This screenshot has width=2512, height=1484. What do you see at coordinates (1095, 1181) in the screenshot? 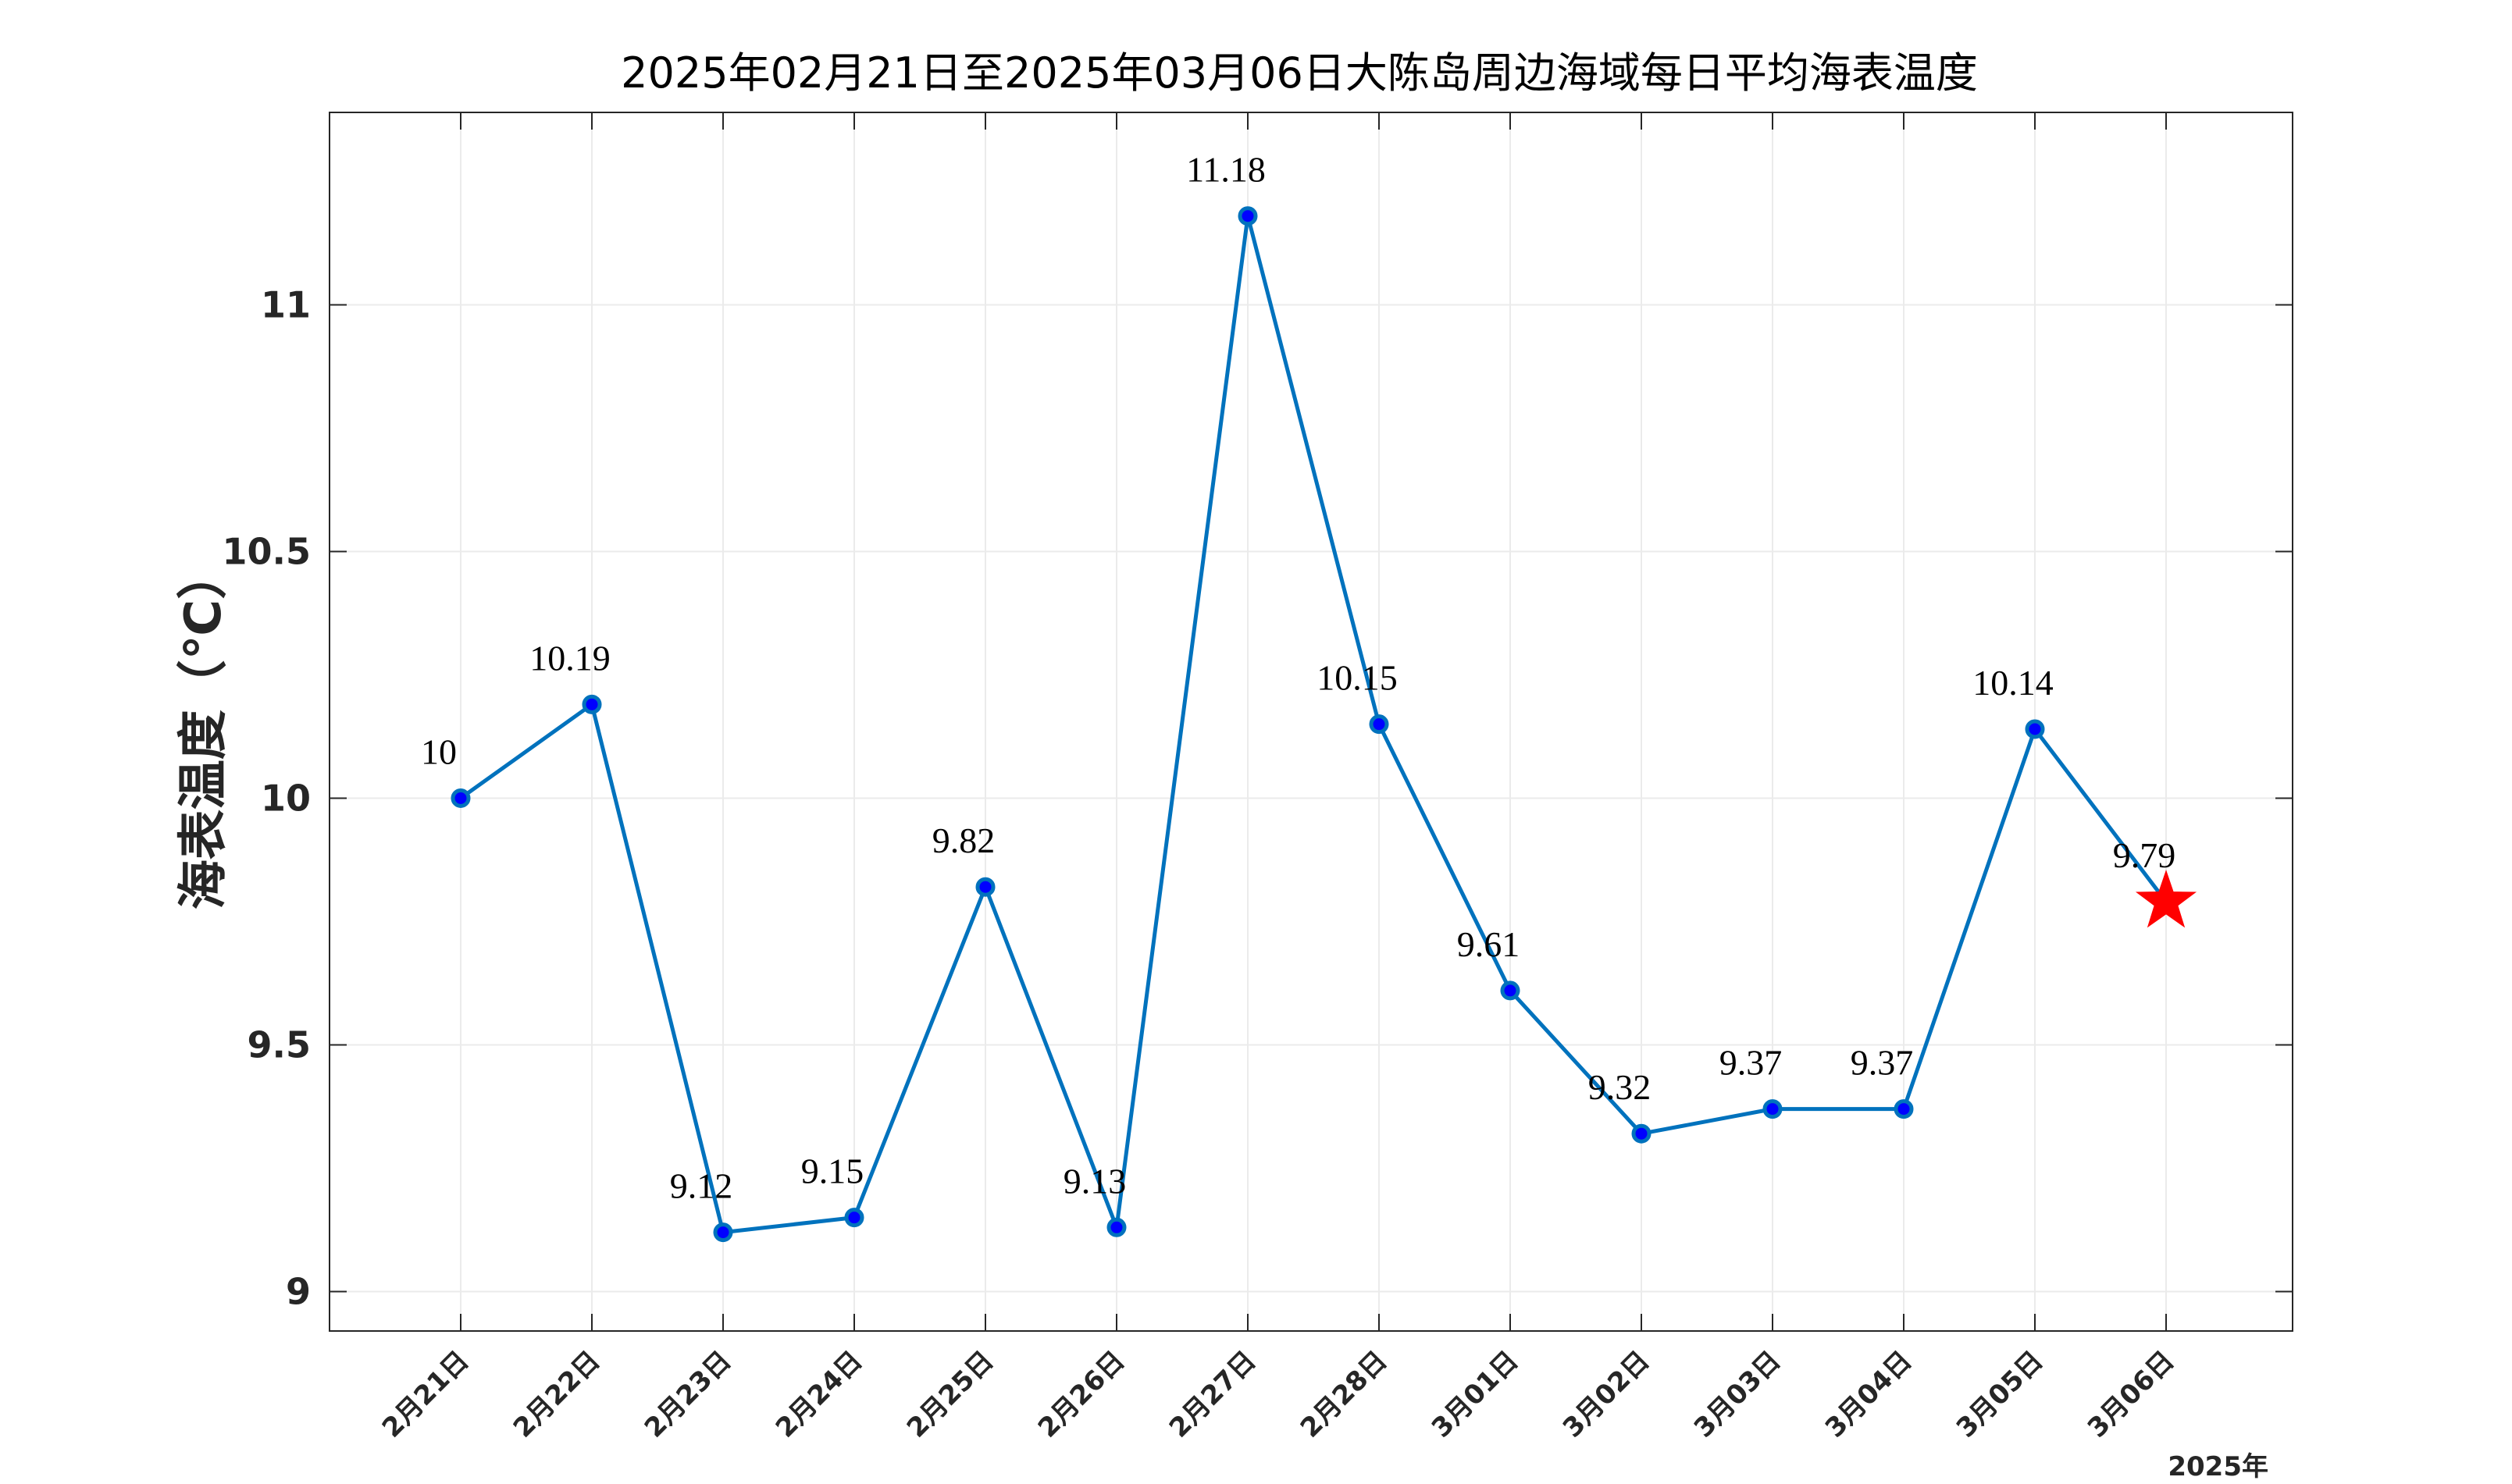
I see `data-value-label: 9.13` at bounding box center [1095, 1181].